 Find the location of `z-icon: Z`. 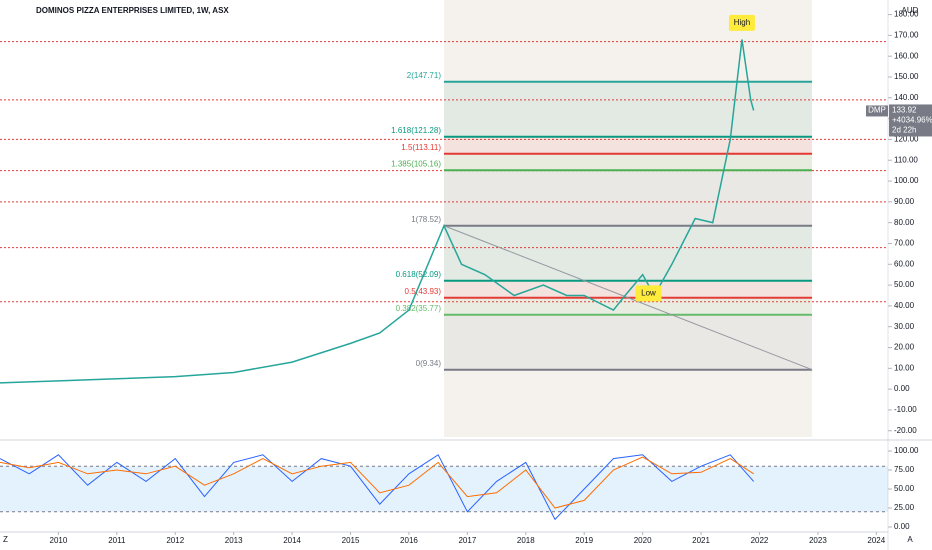

z-icon: Z is located at coordinates (5, 539).